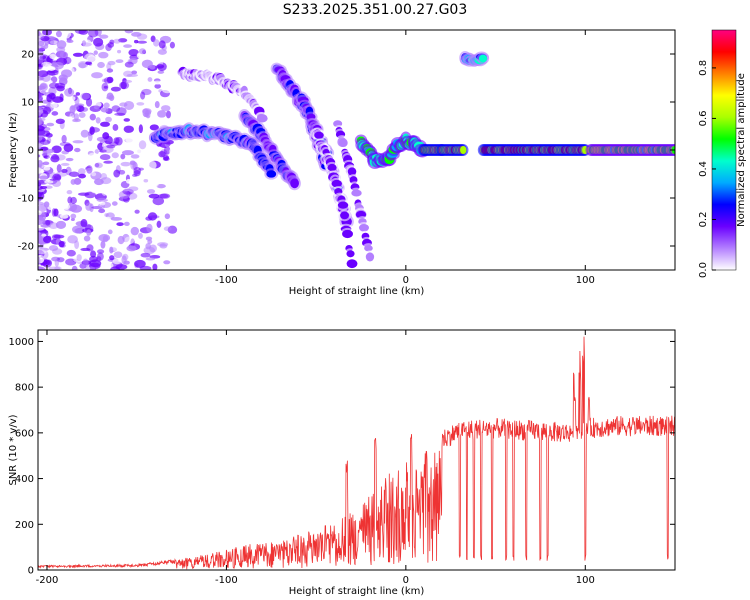  I want to click on y-tick-label: 600, so click(24, 433).